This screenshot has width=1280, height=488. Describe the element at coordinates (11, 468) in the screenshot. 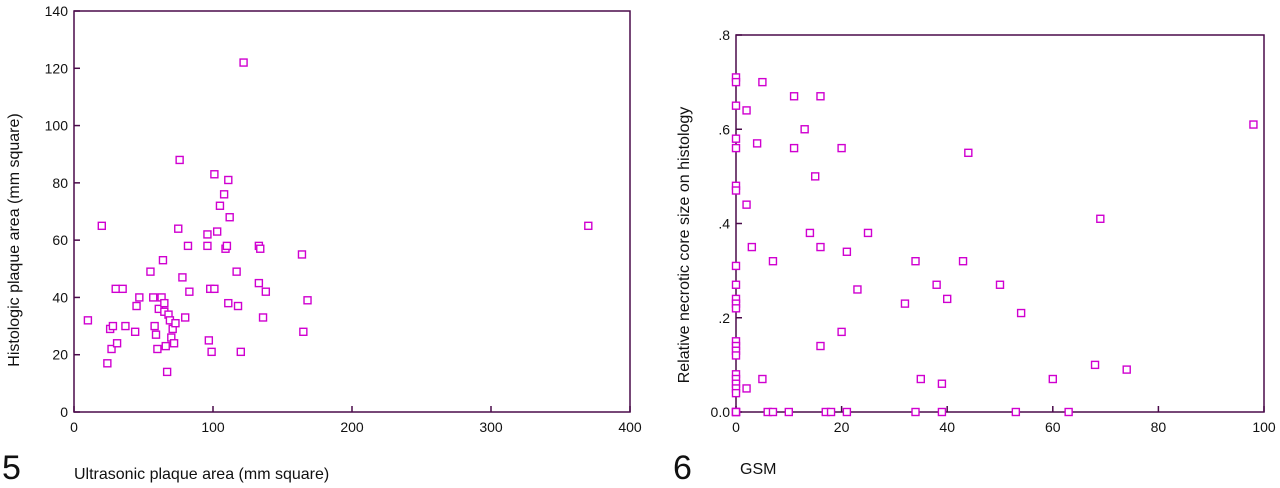

I see `figure-number-5: 5` at that location.